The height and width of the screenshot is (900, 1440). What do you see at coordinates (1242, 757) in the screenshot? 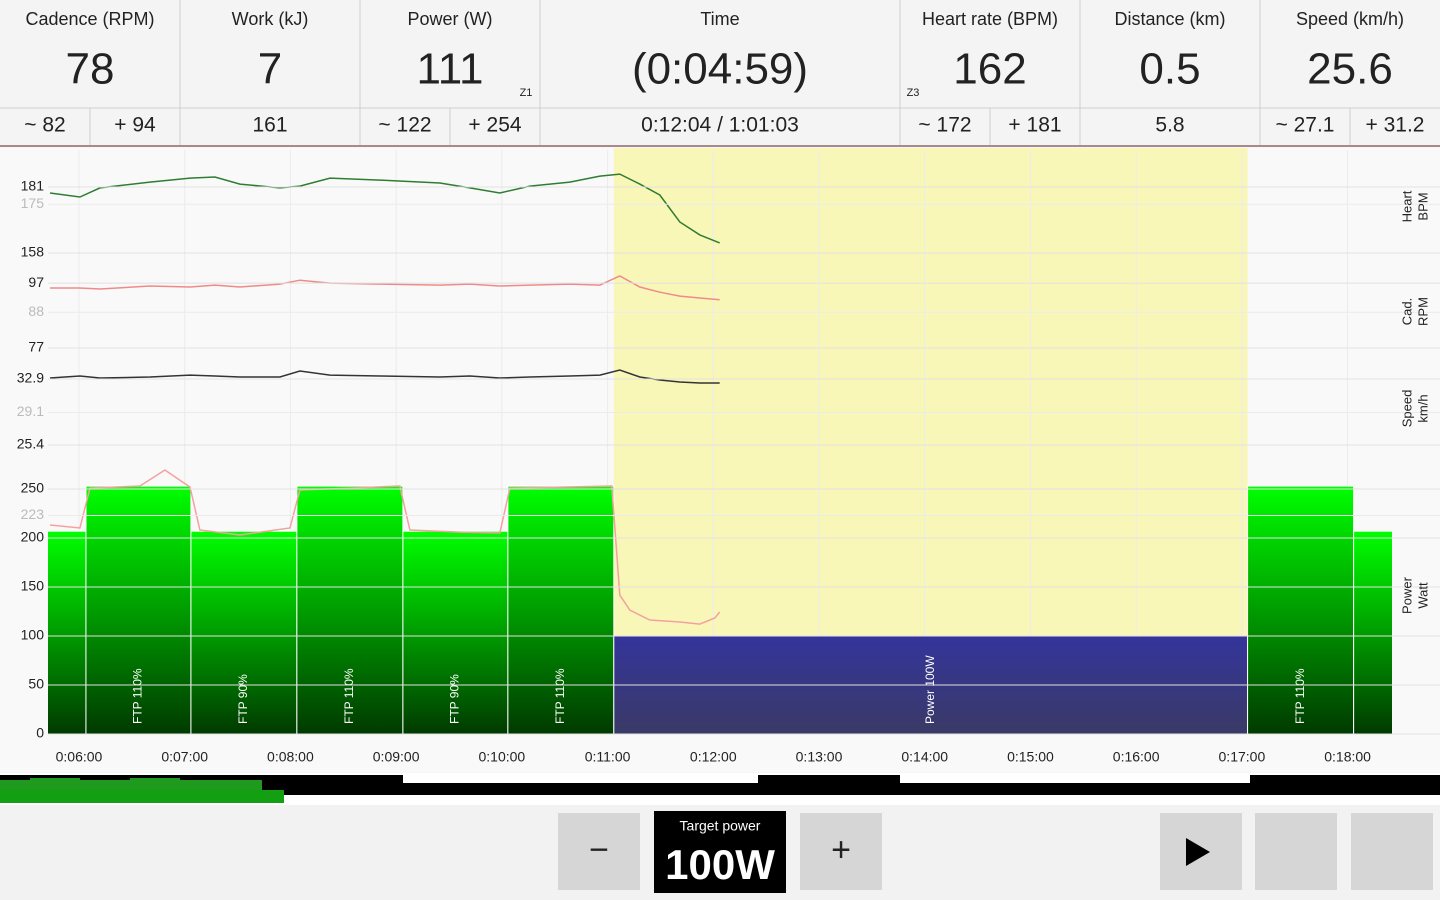
I see `x-tick-label: 0:17:00` at bounding box center [1242, 757].